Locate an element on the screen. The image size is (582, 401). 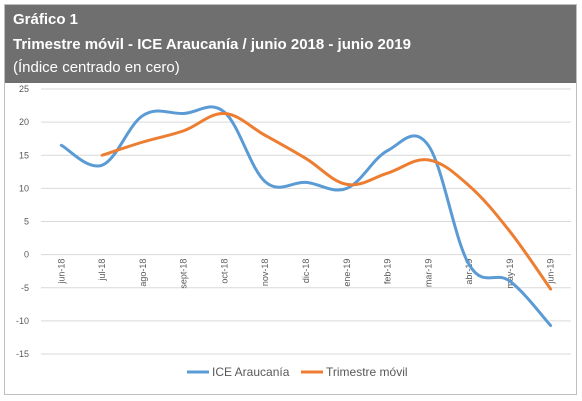
y-tick-label: -10 is located at coordinates (22, 321).